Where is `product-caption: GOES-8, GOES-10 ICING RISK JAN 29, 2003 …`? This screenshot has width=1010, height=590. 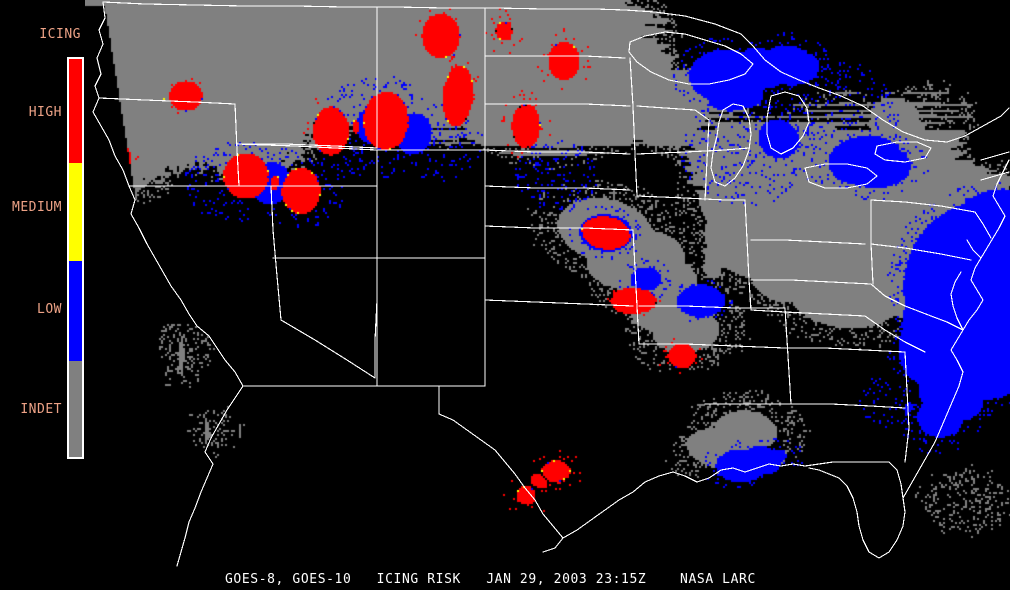 product-caption: GOES-8, GOES-10 ICING RISK JAN 29, 2003 … is located at coordinates (490, 579).